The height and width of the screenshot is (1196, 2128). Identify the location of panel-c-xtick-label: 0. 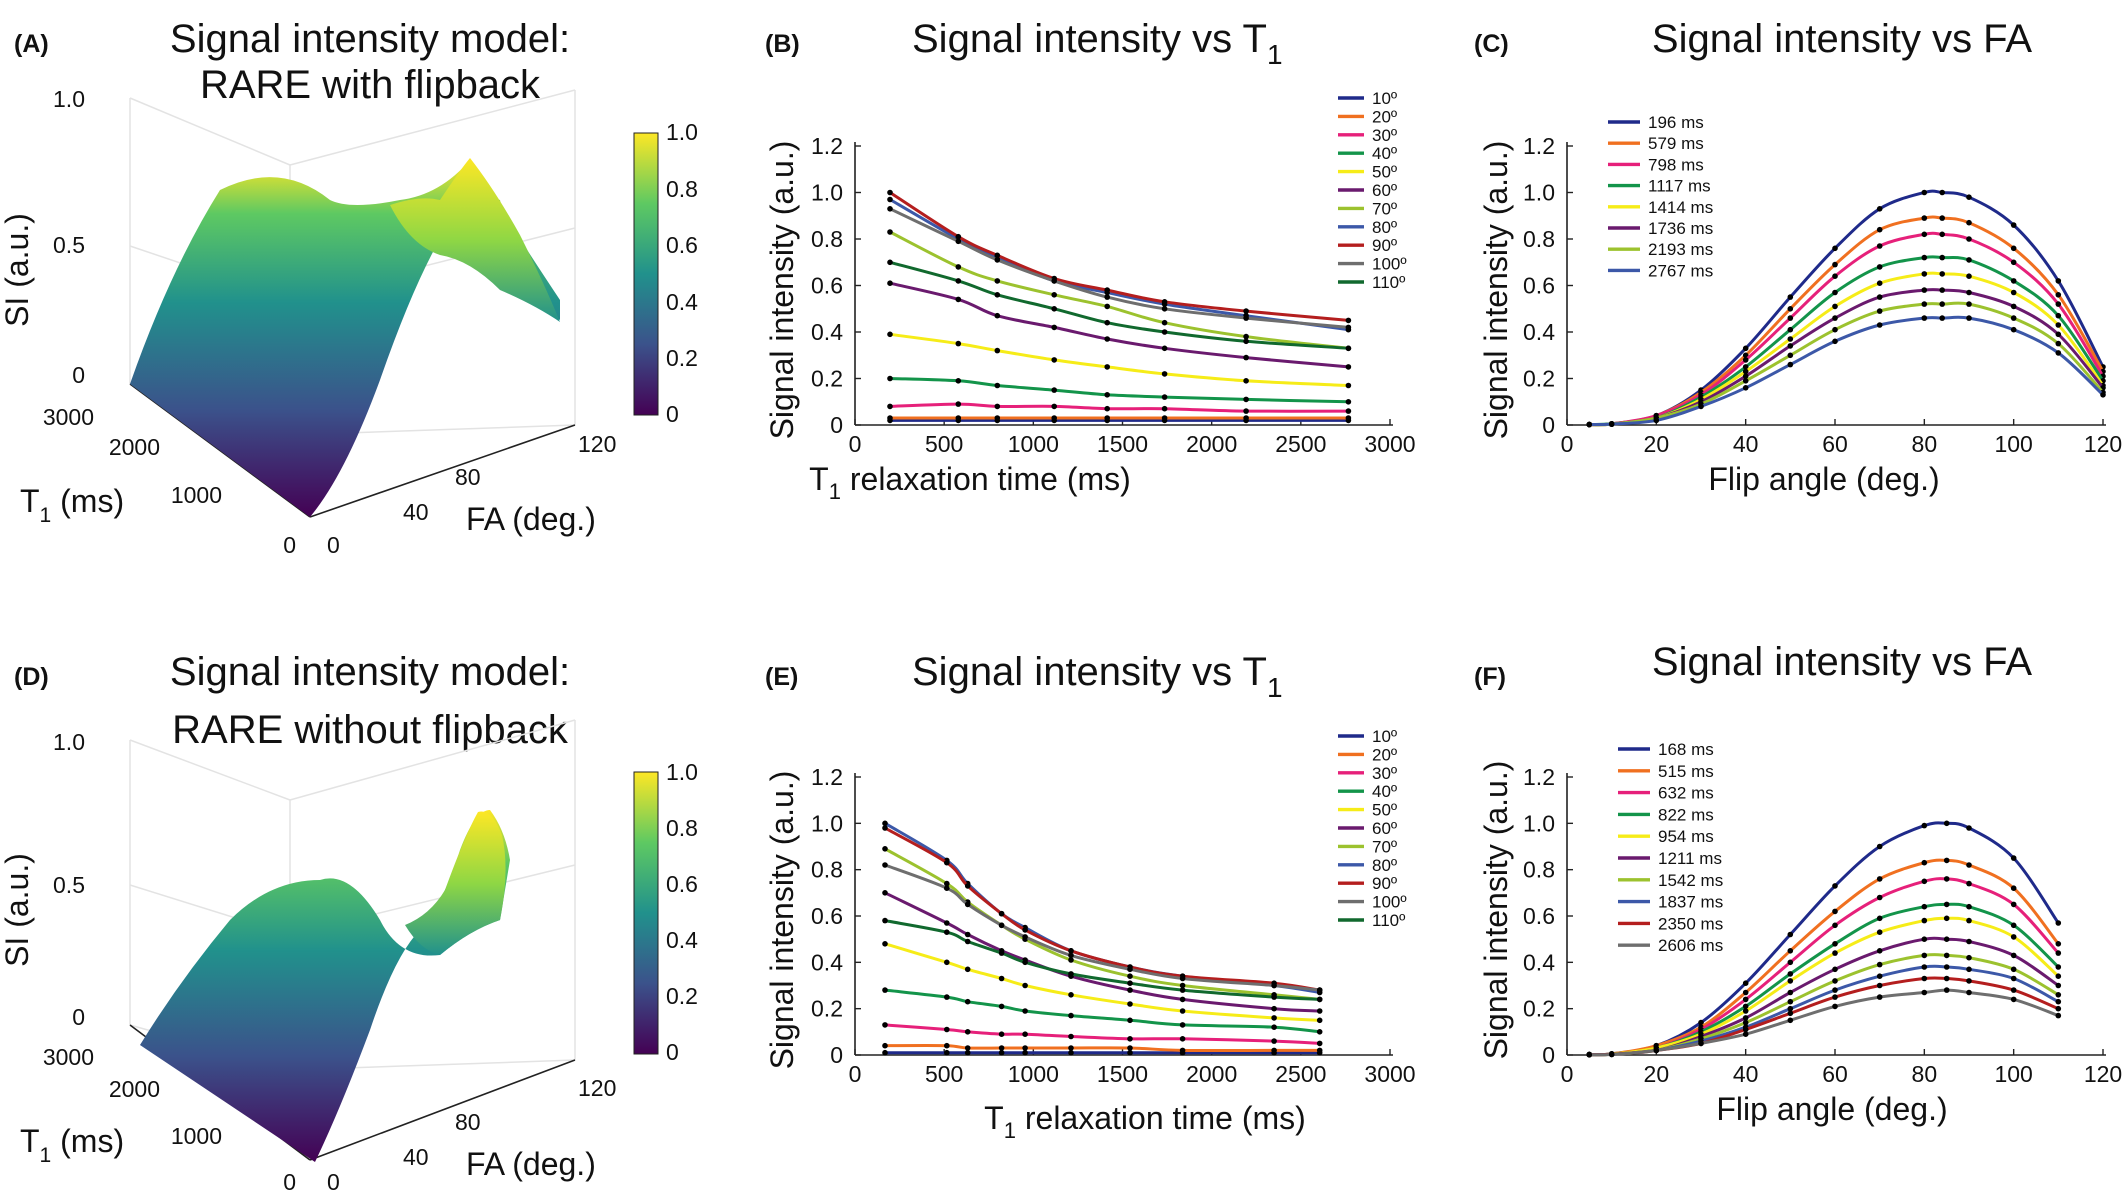
(1567, 444).